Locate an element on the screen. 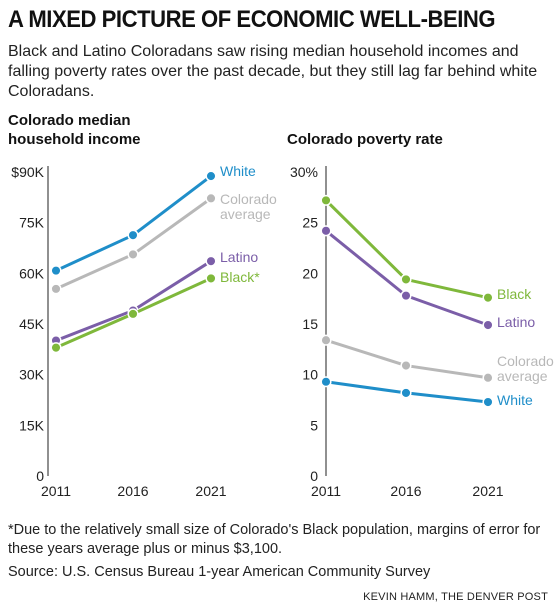 The height and width of the screenshot is (610, 558). y-tick-label: 15 is located at coordinates (310, 324).